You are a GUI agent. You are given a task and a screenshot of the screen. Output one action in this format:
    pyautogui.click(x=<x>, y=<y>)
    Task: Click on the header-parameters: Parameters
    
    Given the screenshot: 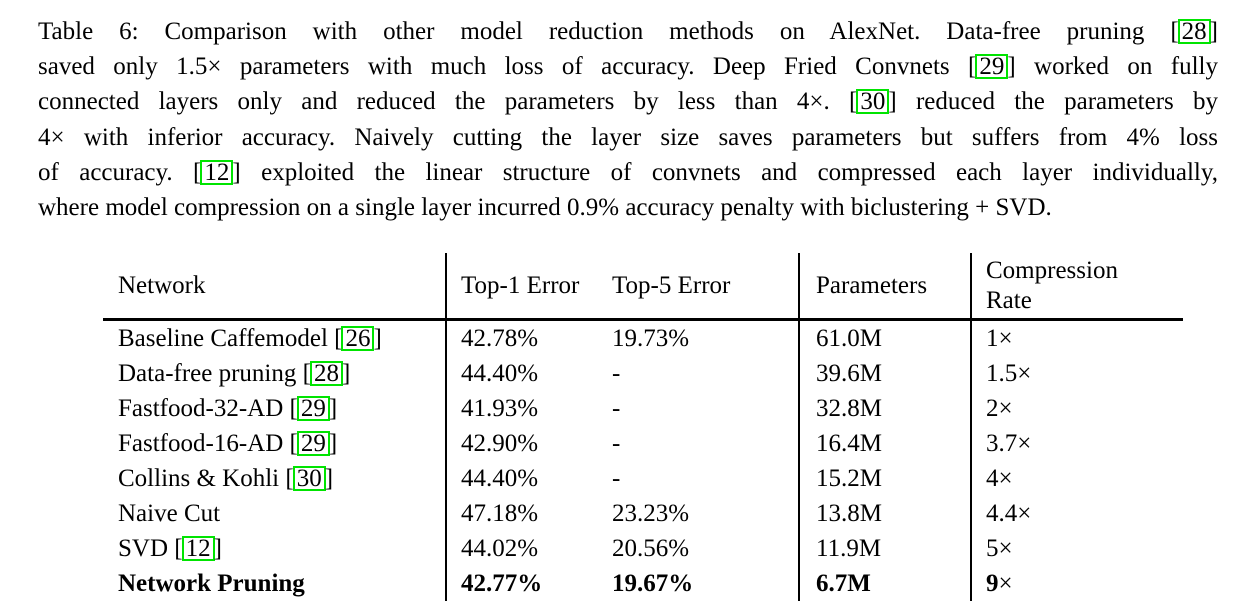 What is the action you would take?
    pyautogui.click(x=885, y=287)
    